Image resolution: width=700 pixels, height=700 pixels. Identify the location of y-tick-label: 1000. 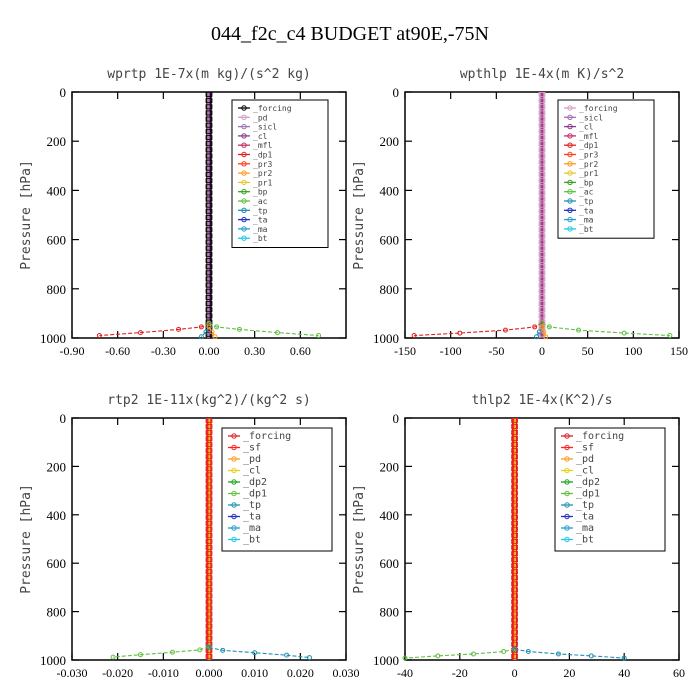
(386, 660).